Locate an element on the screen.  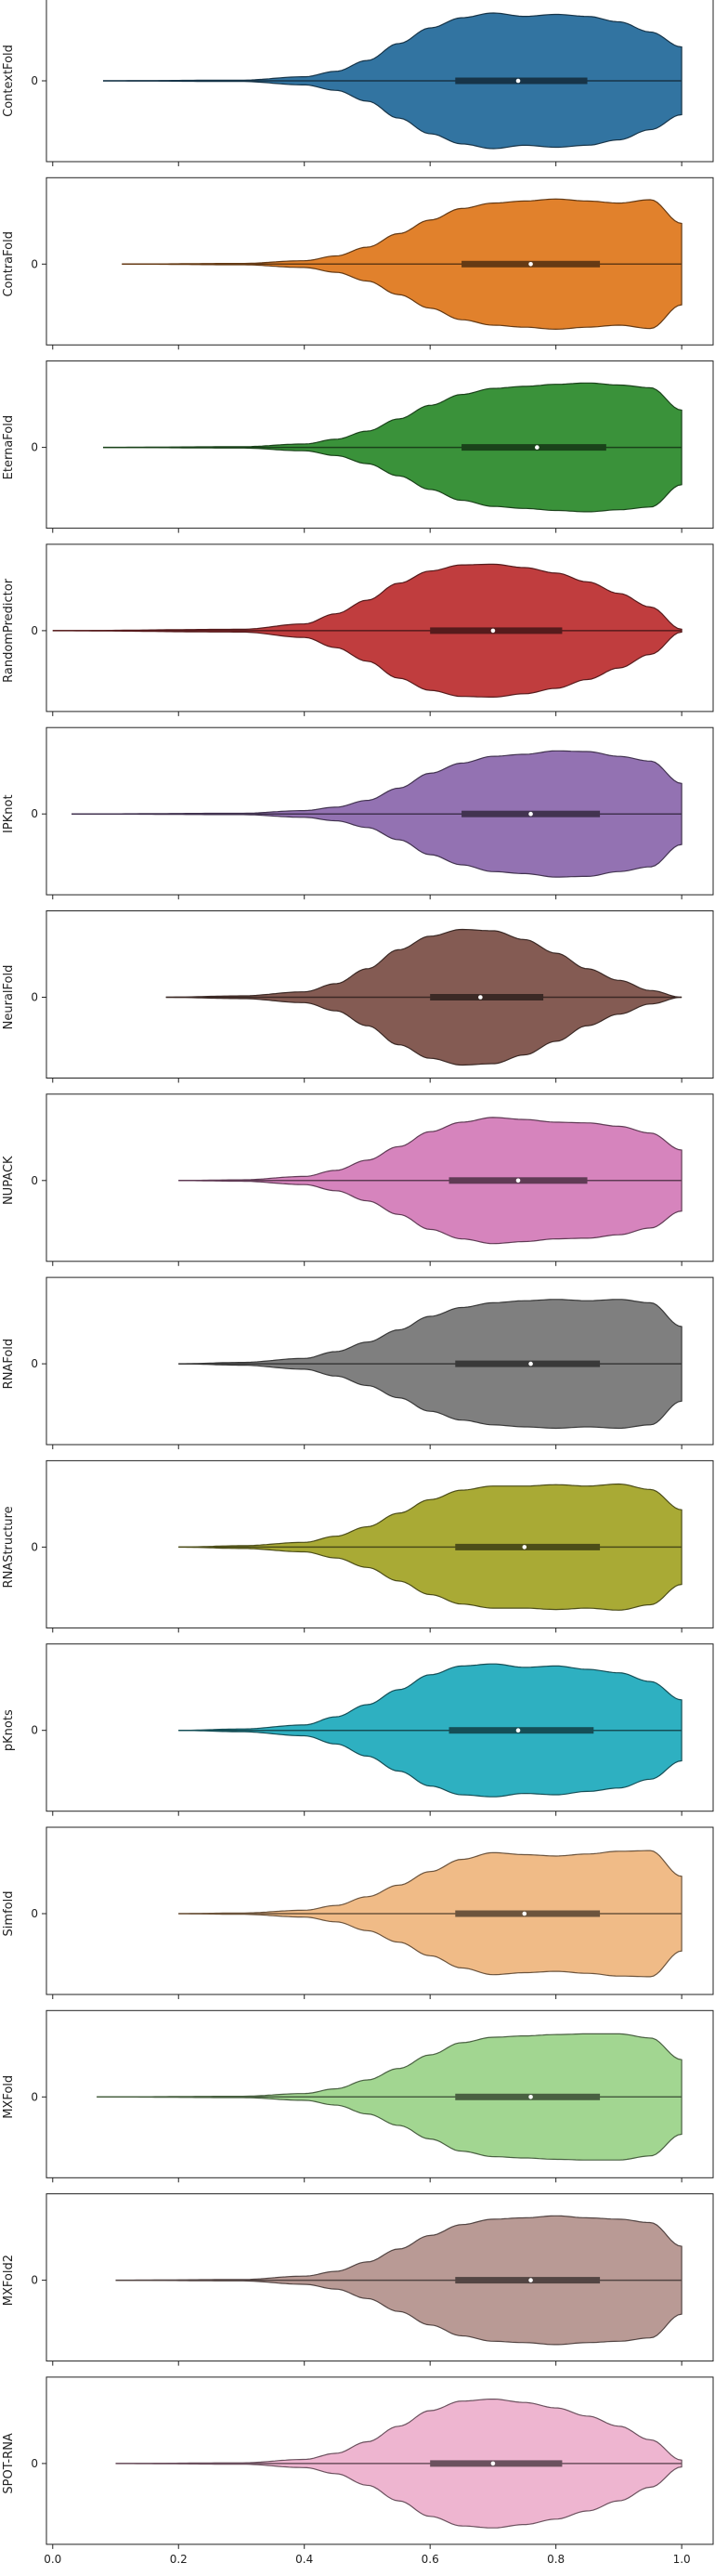
violin-panel-pknots: 0 pKnots is located at coordinates (357, 1730).